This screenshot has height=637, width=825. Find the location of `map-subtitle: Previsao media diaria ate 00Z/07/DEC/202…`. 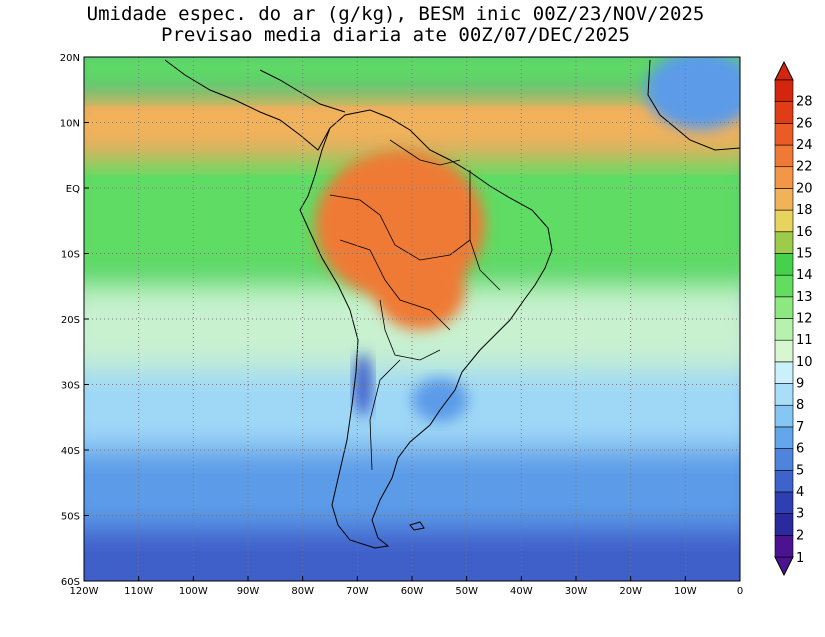

map-subtitle: Previsao media diaria ate 00Z/07/DEC/202… is located at coordinates (395, 35).